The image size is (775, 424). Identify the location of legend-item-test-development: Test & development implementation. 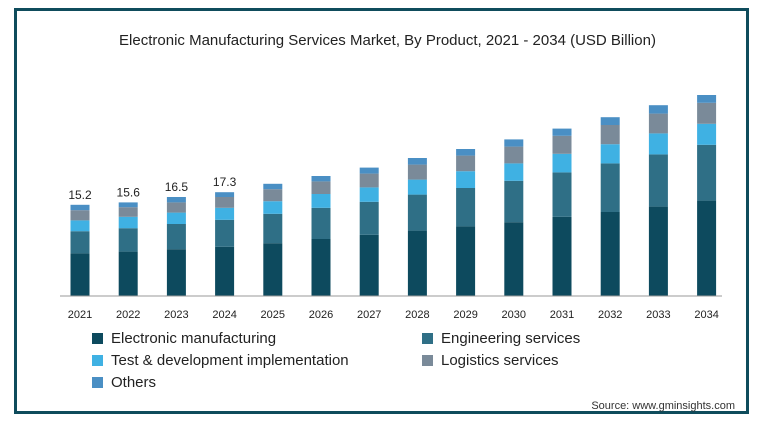
(220, 360).